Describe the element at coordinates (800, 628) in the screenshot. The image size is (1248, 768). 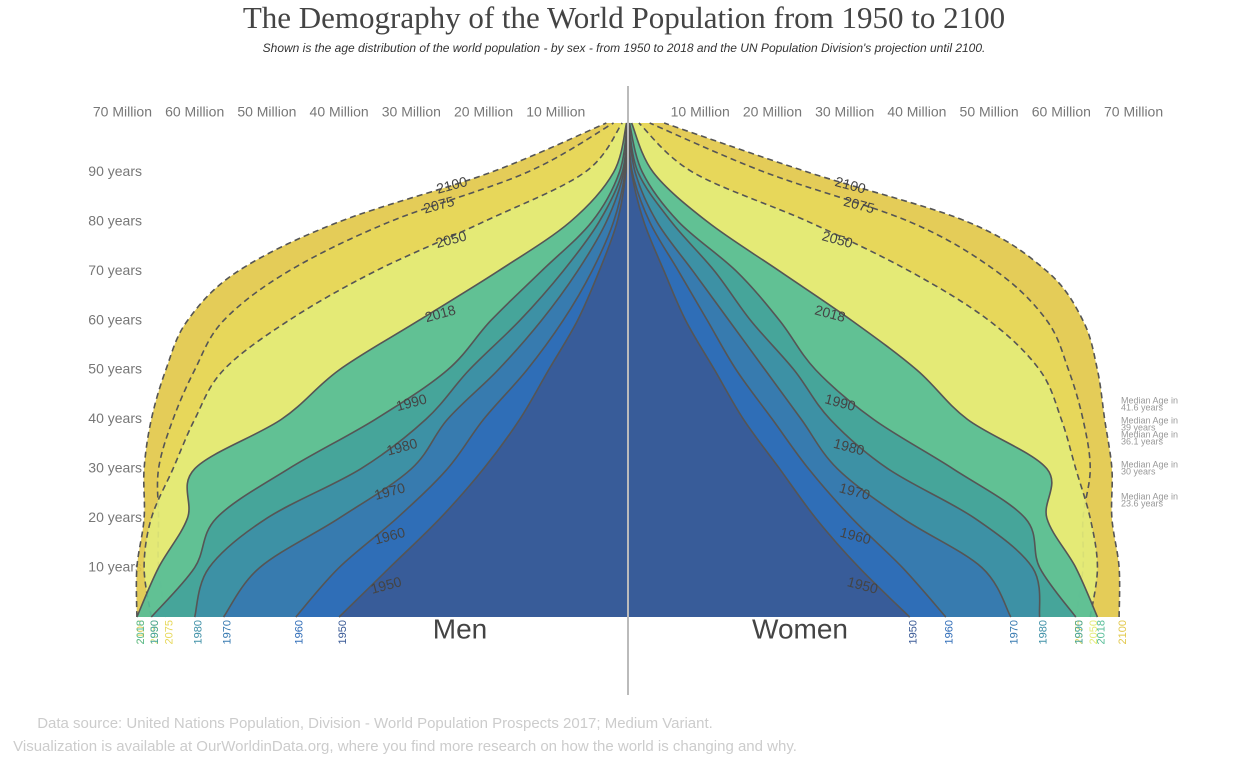
I see `women-label: Women` at that location.